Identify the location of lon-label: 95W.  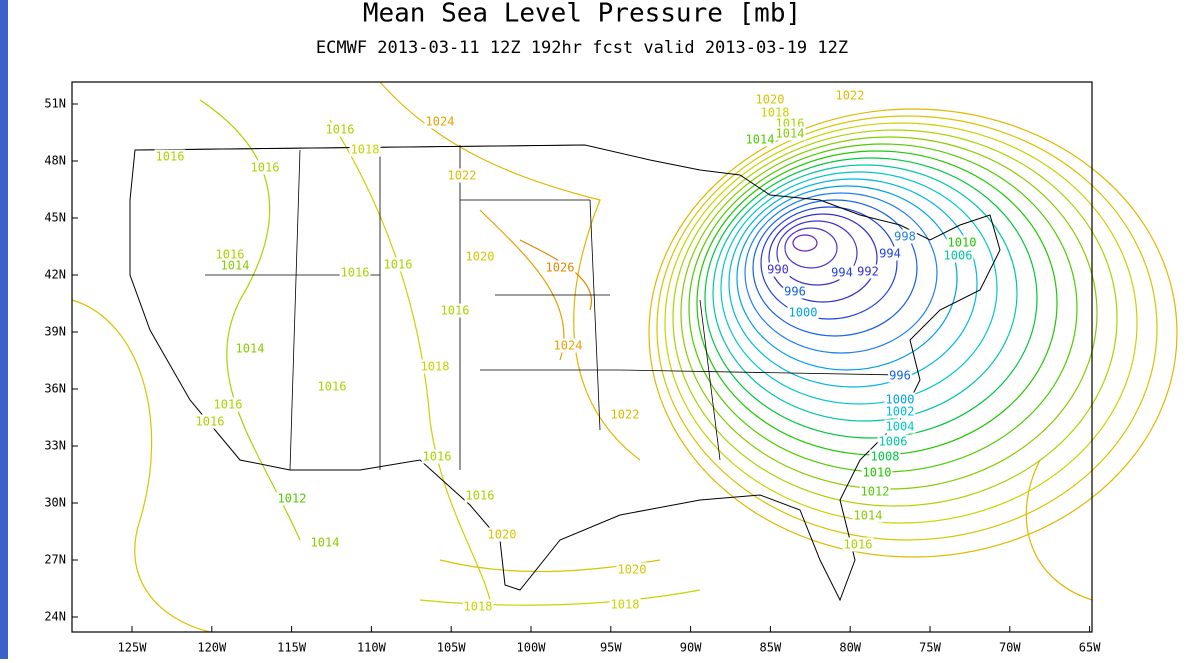
(611, 648).